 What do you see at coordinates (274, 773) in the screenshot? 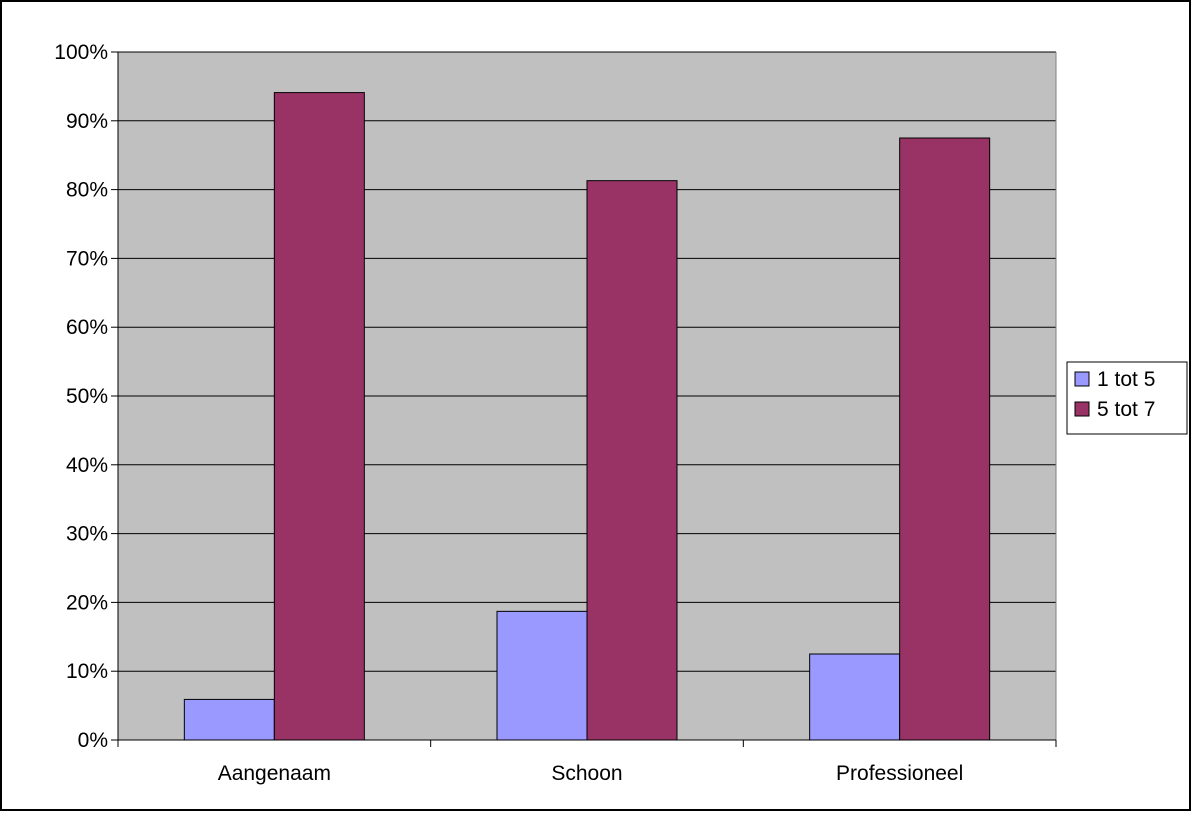
I see `x-category-label: Aangenaam` at bounding box center [274, 773].